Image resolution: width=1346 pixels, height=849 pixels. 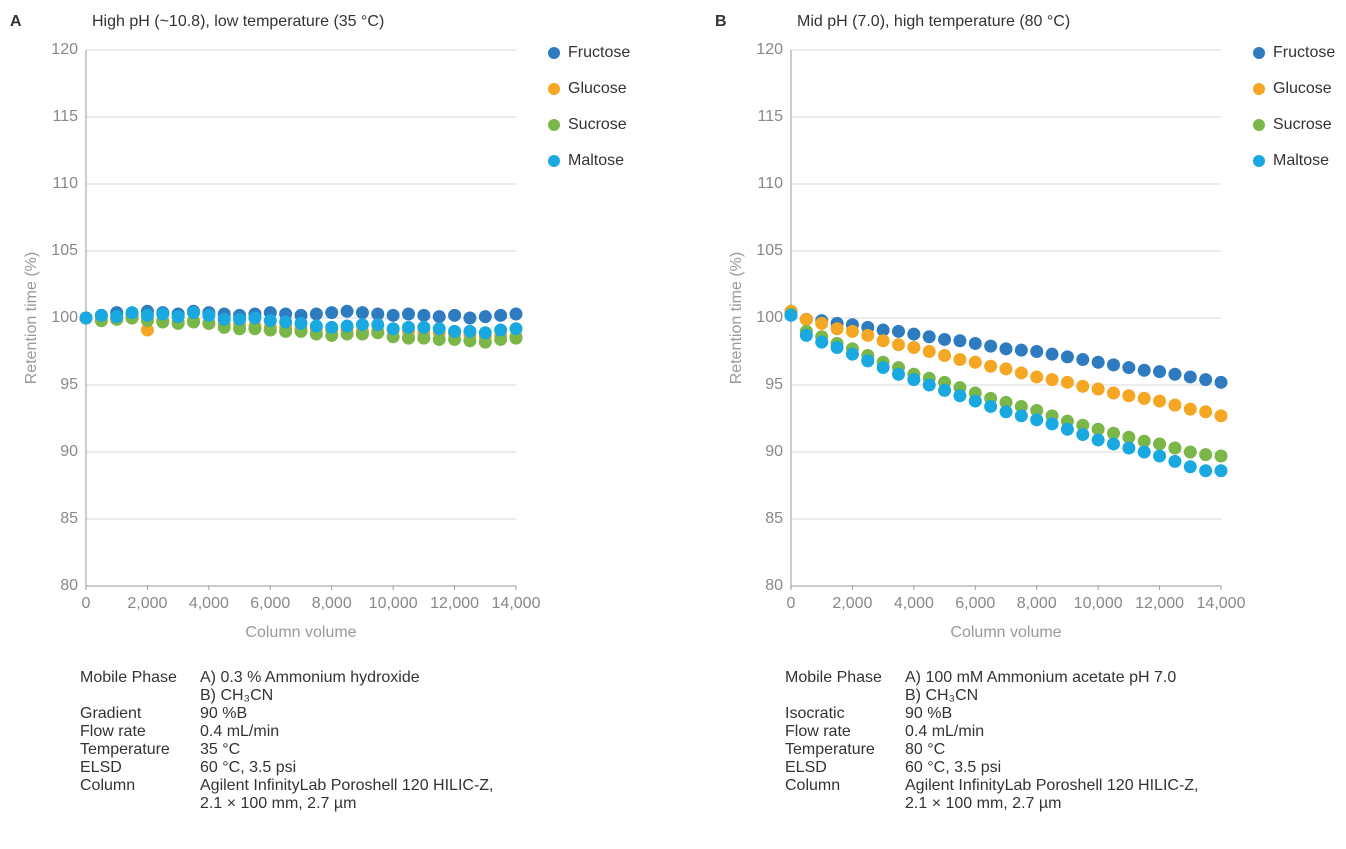 I want to click on x-tick-label: 4,000, so click(x=209, y=603).